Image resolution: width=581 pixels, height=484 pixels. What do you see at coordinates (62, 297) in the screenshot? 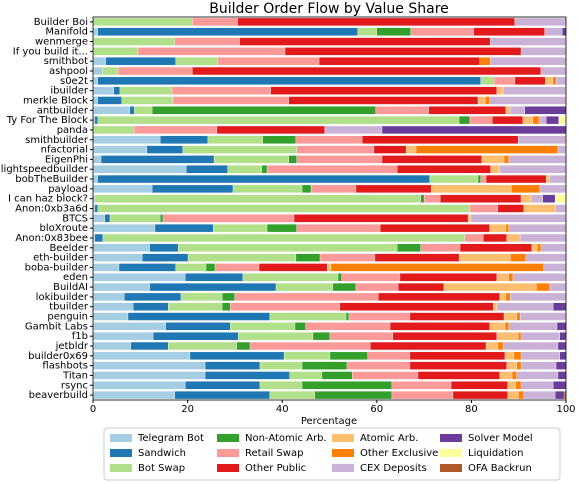
I see `y-tick-label: lokibuilder` at bounding box center [62, 297].